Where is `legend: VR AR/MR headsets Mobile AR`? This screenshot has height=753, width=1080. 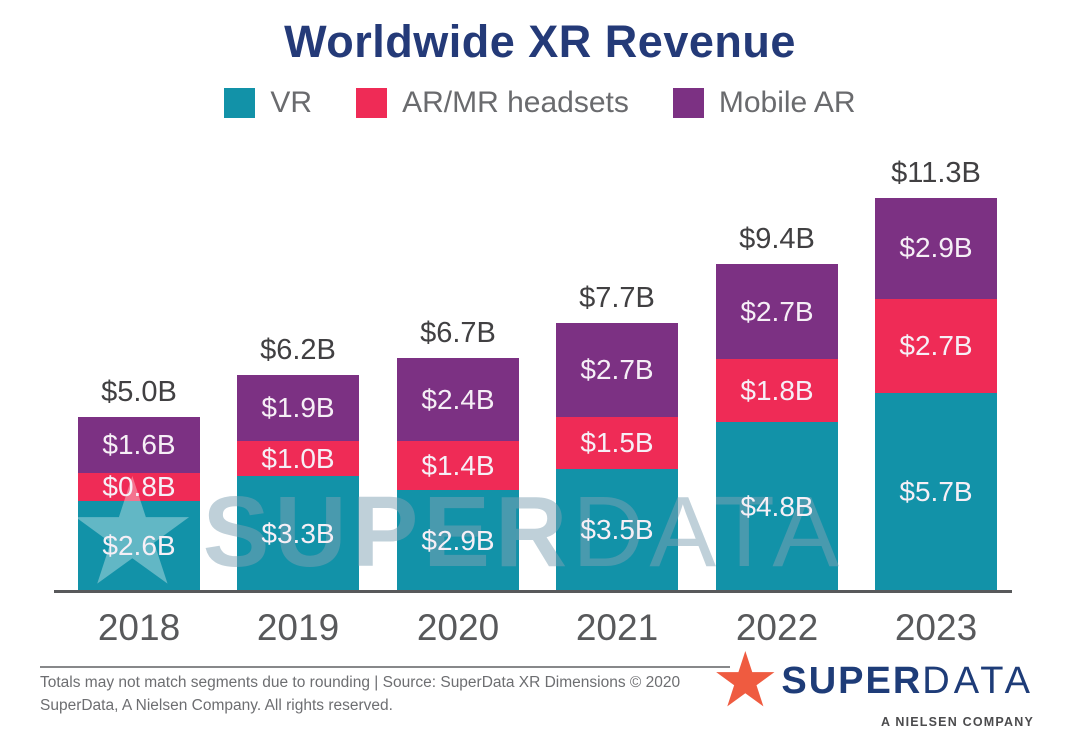 legend: VR AR/MR headsets Mobile AR is located at coordinates (540, 103).